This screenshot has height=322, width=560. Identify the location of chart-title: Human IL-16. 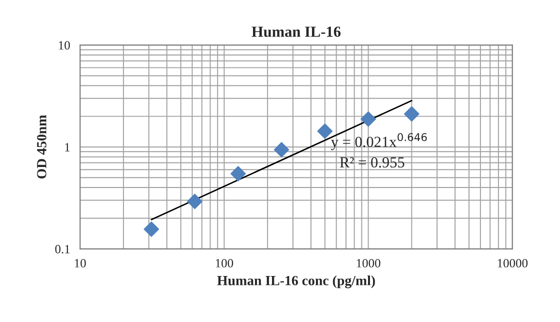
(296, 31).